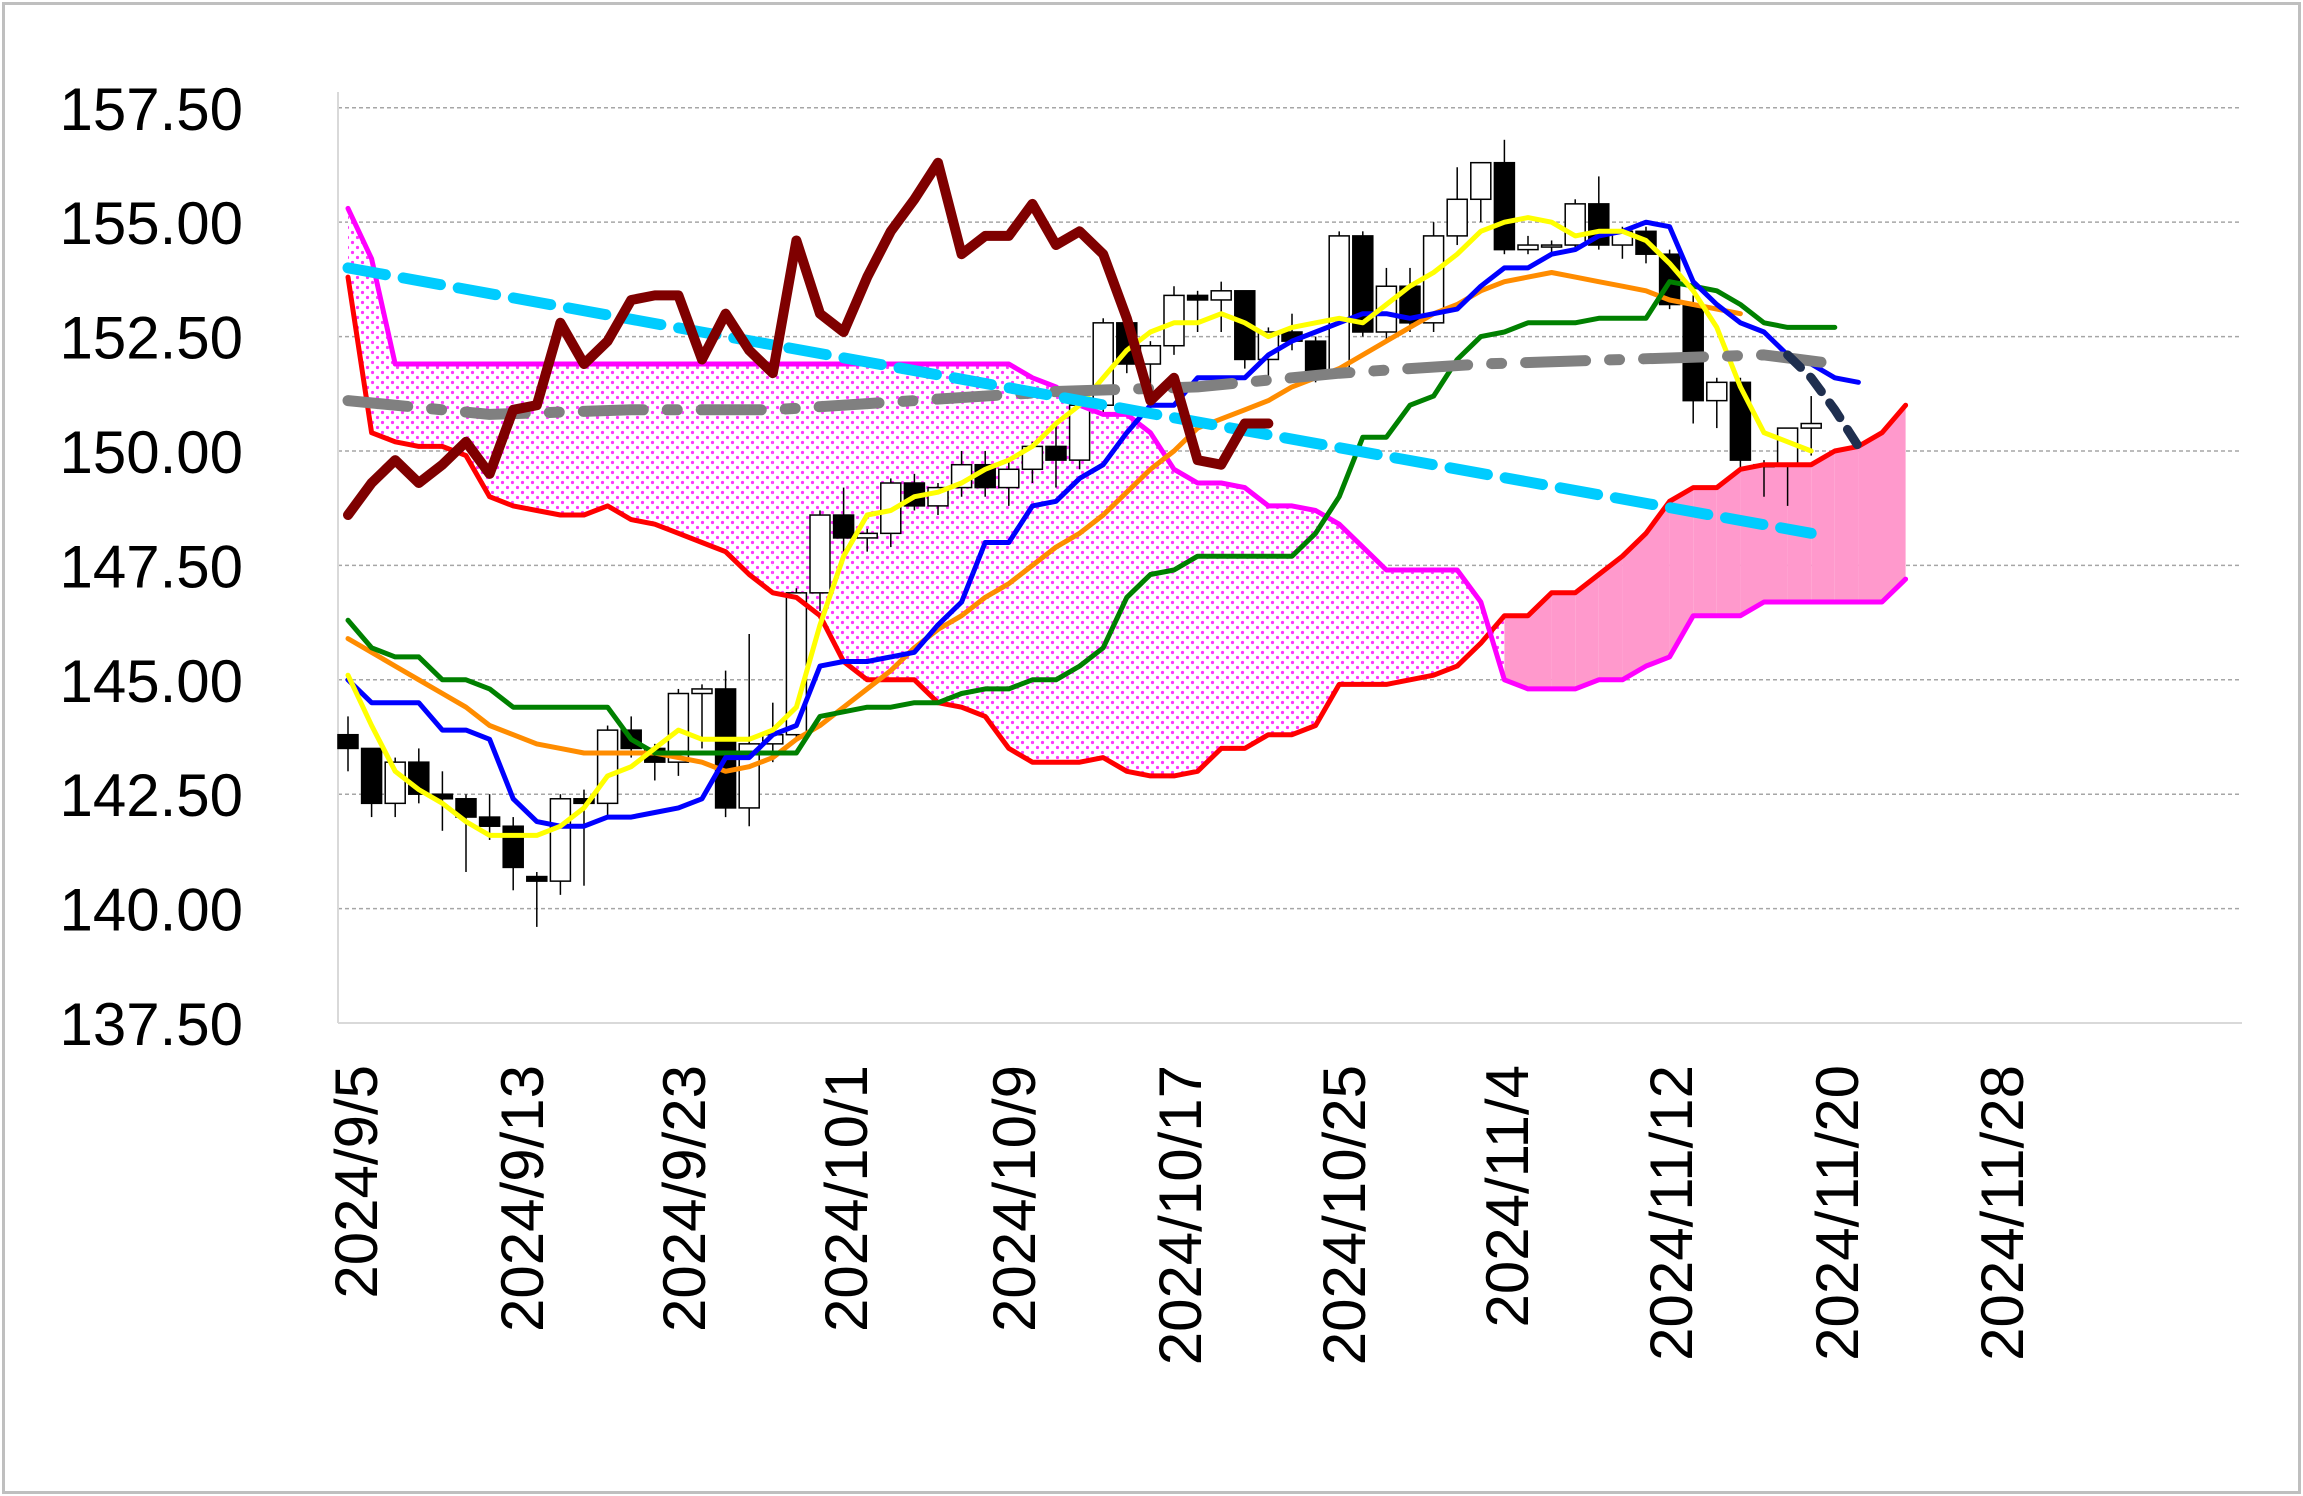 This screenshot has width=2303, height=1496. Describe the element at coordinates (1014, 1198) in the screenshot. I see `x-tick-label: 2024/10/9` at that location.